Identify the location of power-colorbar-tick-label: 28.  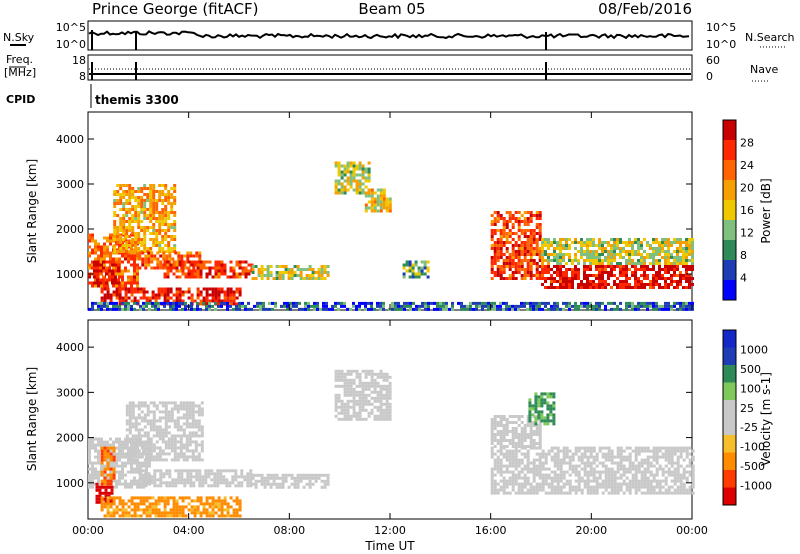
(747, 143).